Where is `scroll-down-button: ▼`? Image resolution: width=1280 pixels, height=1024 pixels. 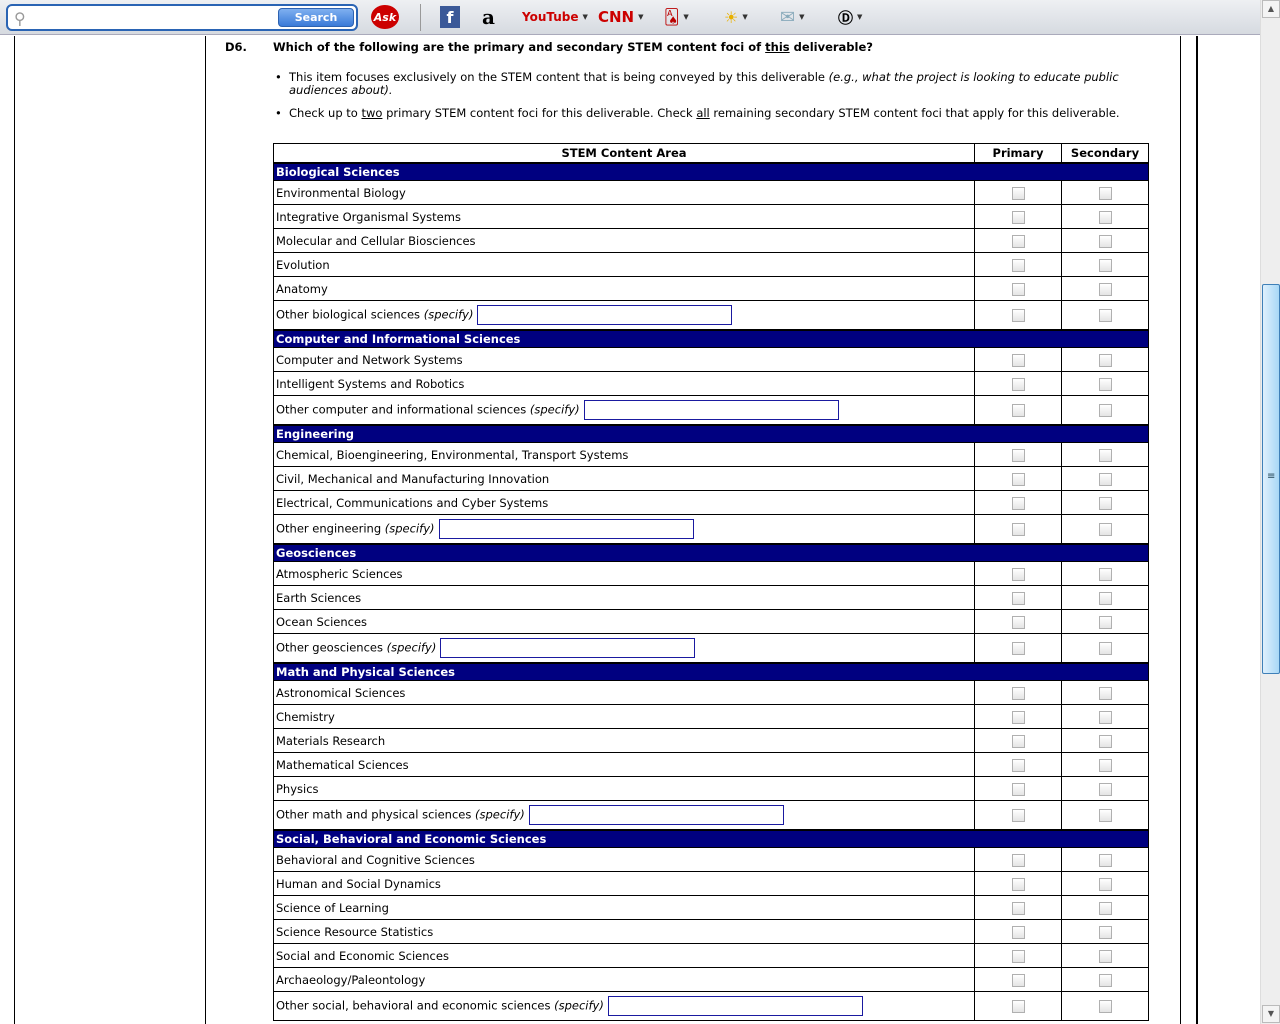 scroll-down-button: ▼ is located at coordinates (1271, 1014).